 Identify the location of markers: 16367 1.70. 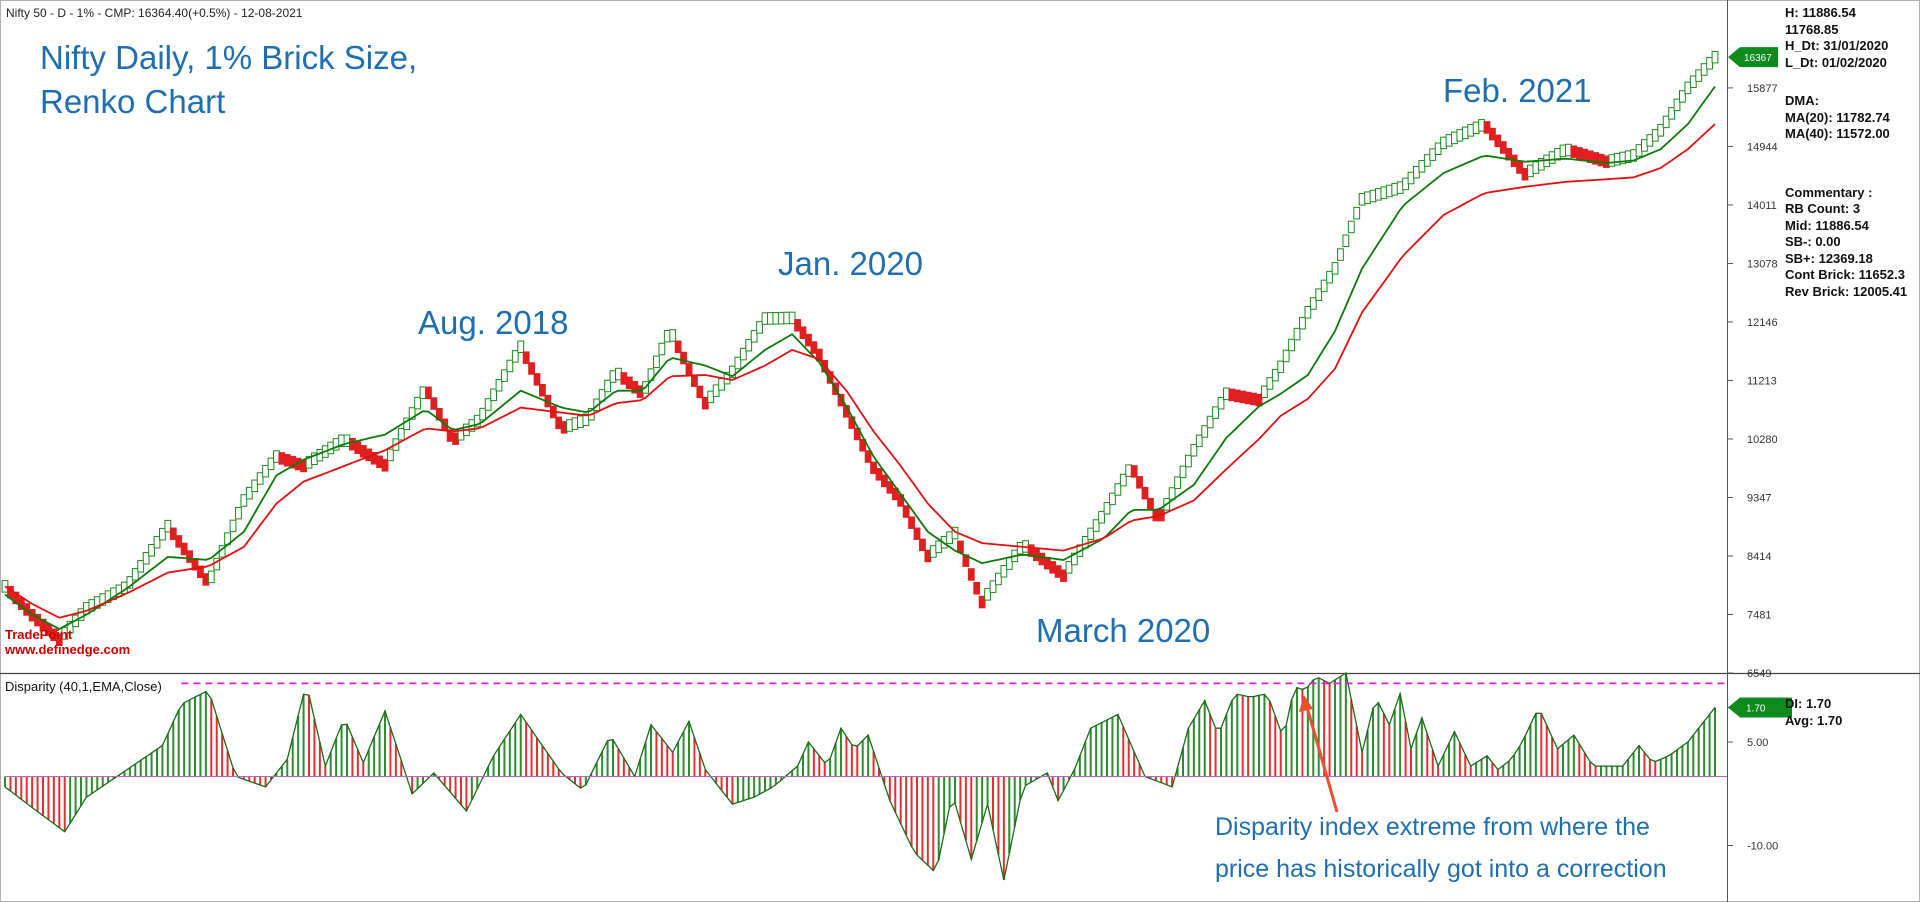
(1760, 382).